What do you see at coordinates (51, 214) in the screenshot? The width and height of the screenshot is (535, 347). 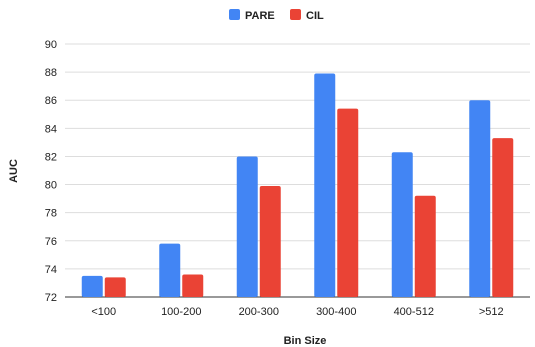 I see `y-tick-label: 78` at bounding box center [51, 214].